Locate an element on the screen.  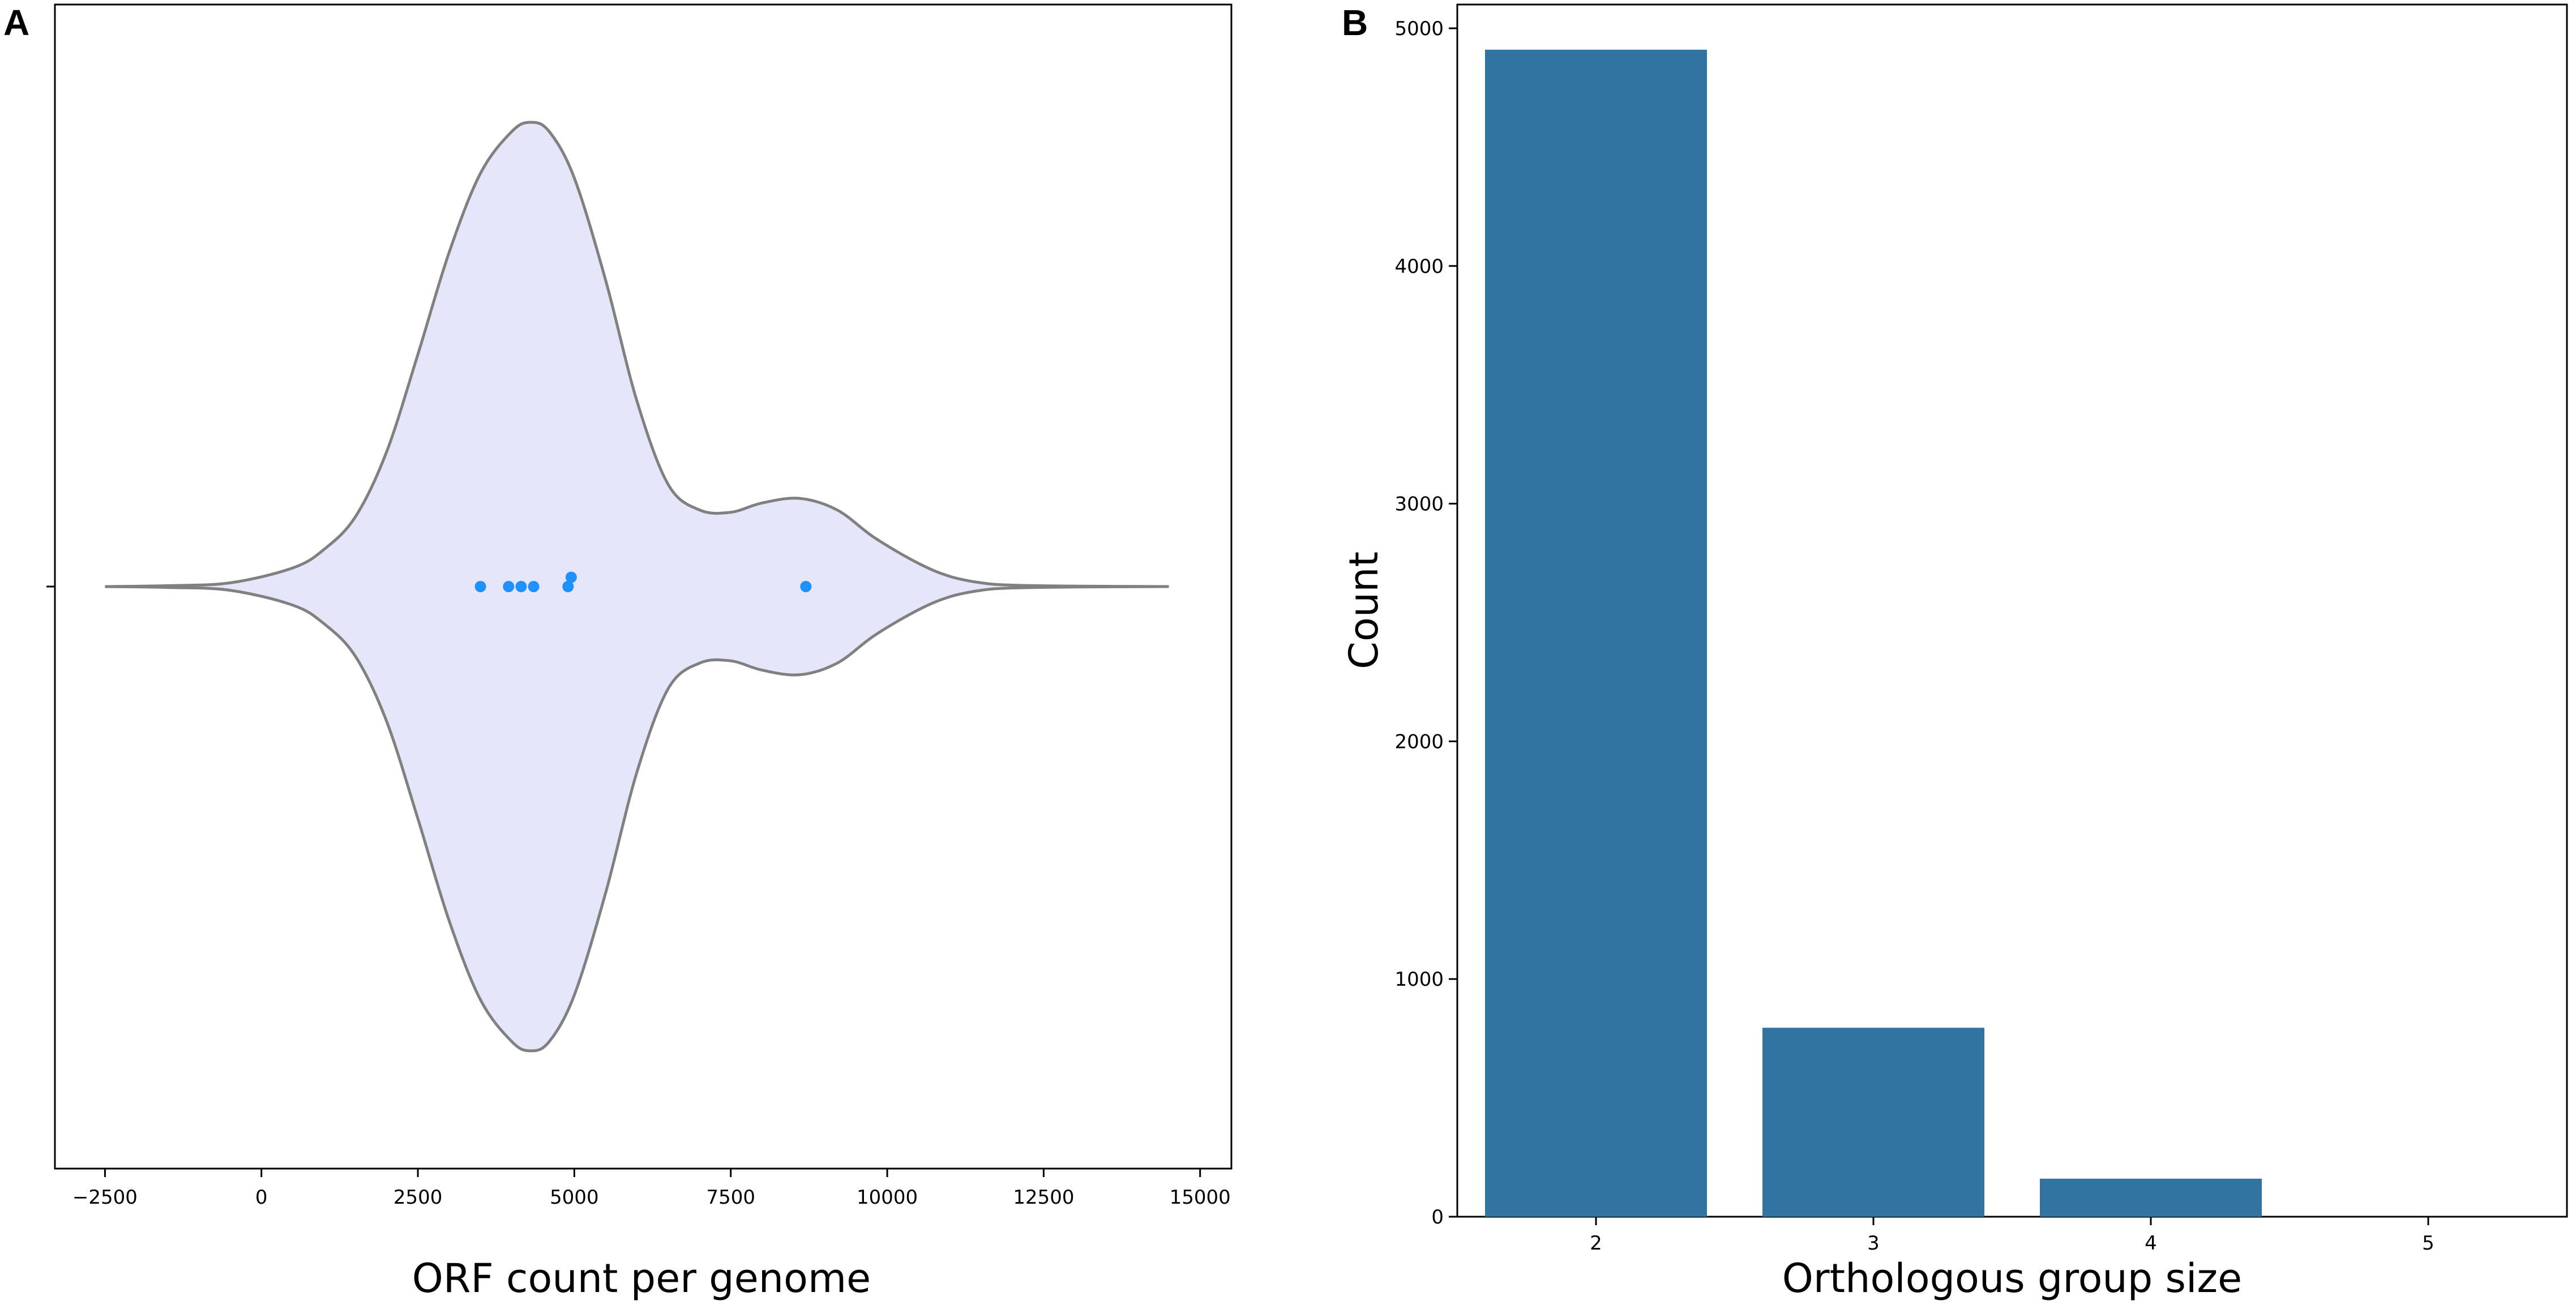
bar-y-tick-label: 0 is located at coordinates (1437, 1217).